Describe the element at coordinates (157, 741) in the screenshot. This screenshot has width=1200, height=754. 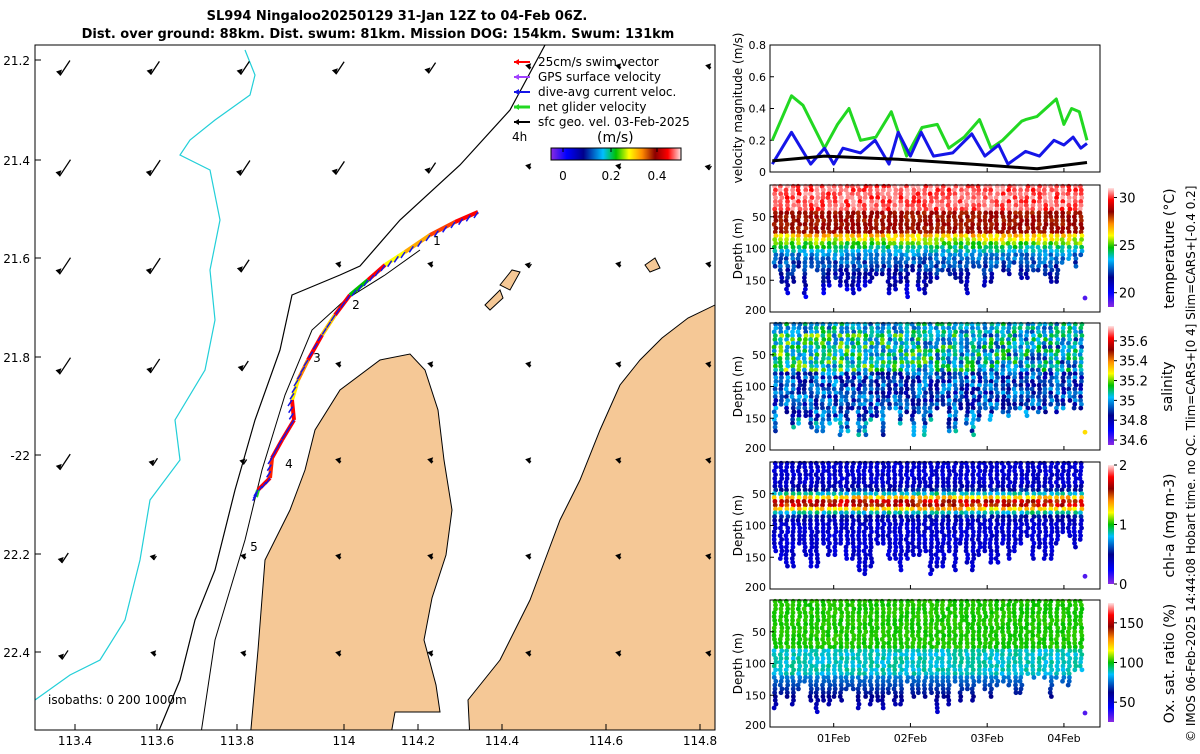
I see `lon-tick-label: 113.6` at that location.